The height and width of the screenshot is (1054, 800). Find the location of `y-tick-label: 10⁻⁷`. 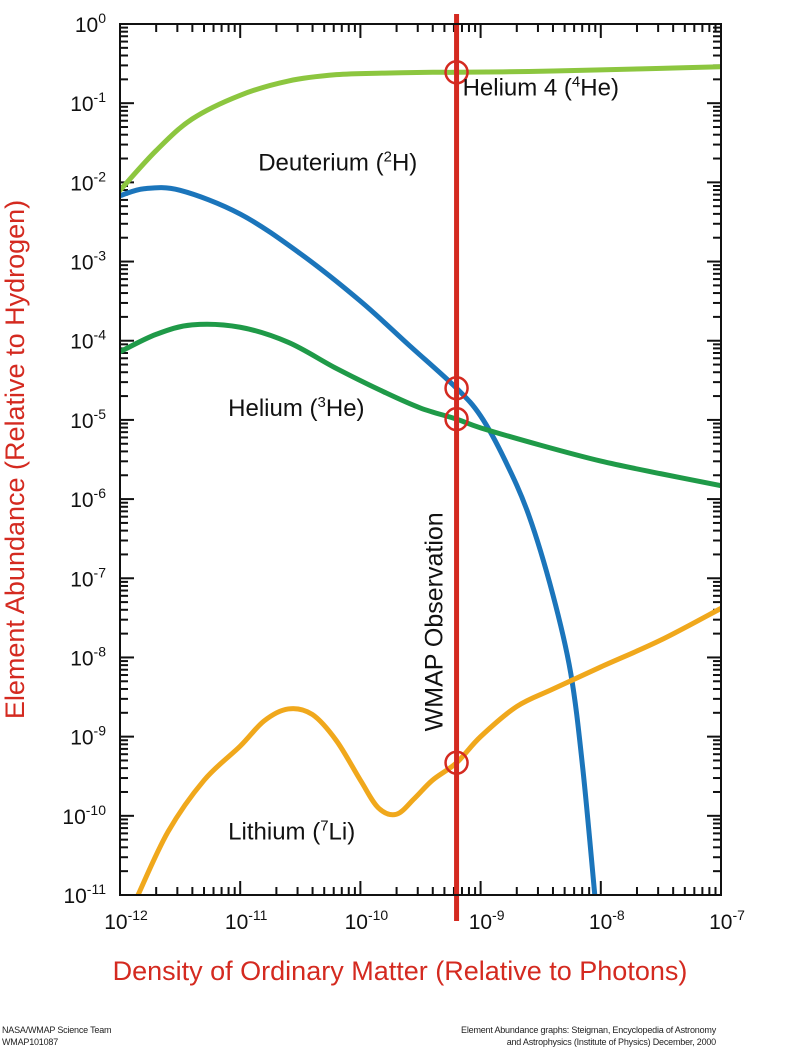

y-tick-label: 10⁻⁷ is located at coordinates (88, 577).